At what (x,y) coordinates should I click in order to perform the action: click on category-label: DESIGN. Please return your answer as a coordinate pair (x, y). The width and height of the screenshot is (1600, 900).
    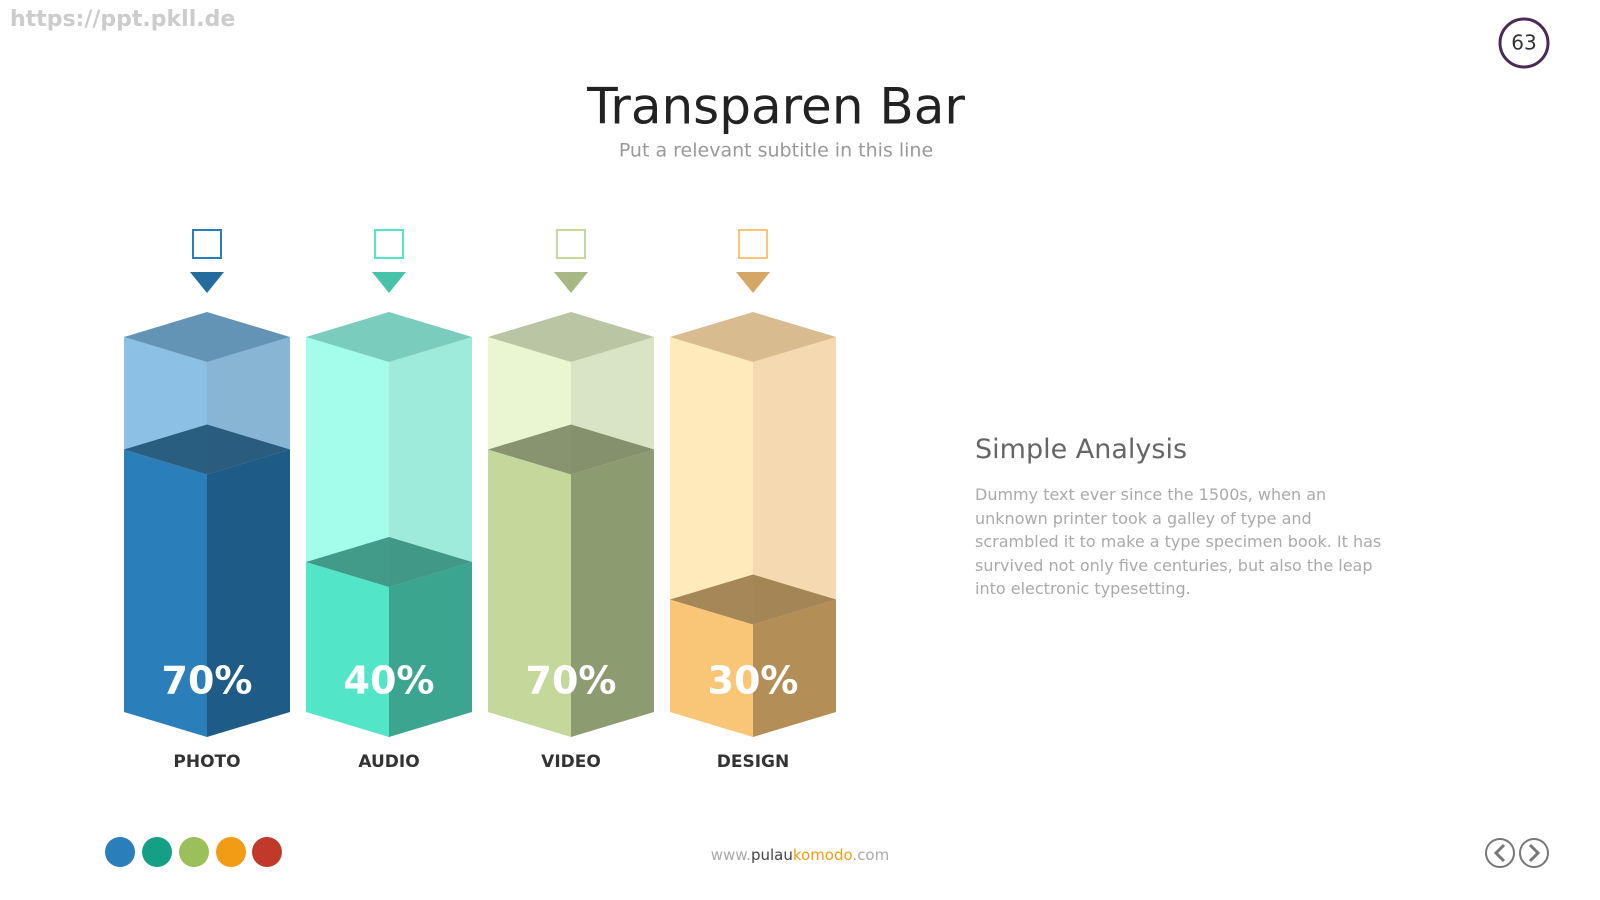
    Looking at the image, I should click on (753, 762).